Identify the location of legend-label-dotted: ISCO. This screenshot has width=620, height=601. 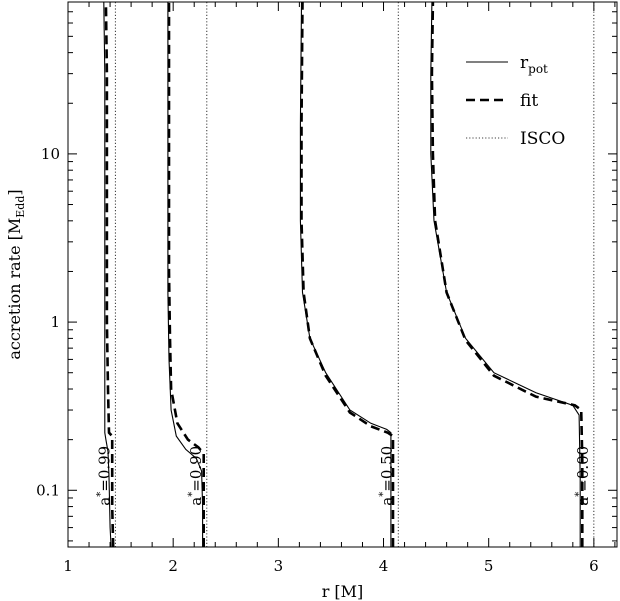
(542, 139).